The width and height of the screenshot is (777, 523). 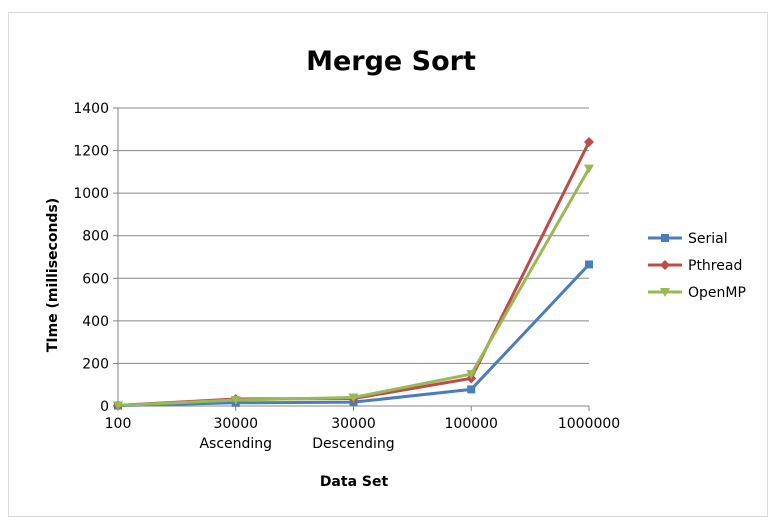 What do you see at coordinates (95, 322) in the screenshot?
I see `y-tick-label: 400` at bounding box center [95, 322].